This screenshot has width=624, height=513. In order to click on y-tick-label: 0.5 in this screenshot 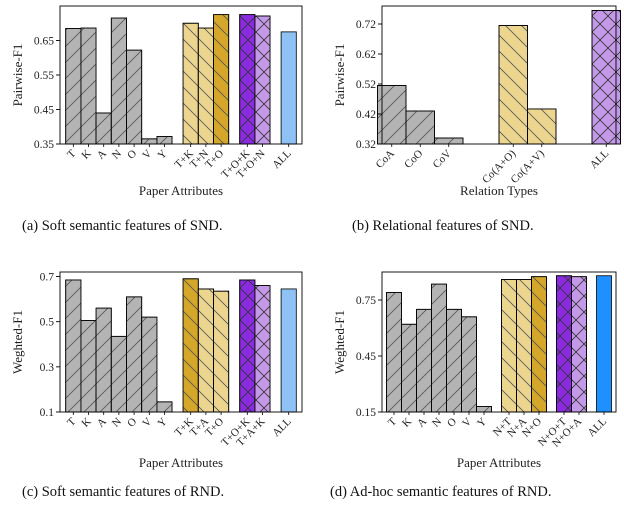, I will do `click(47, 323)`.